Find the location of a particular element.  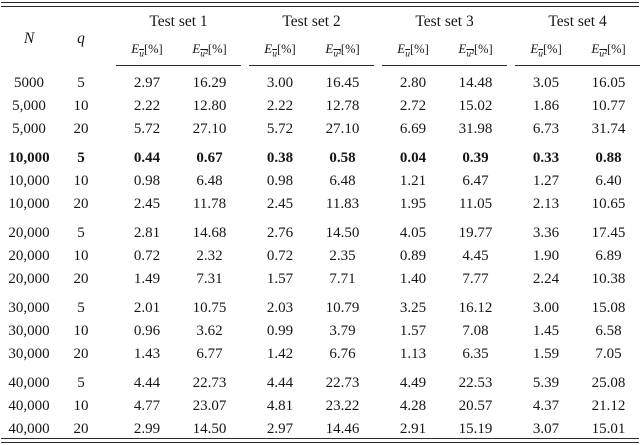

cell-value: 3.79 is located at coordinates (342, 331).